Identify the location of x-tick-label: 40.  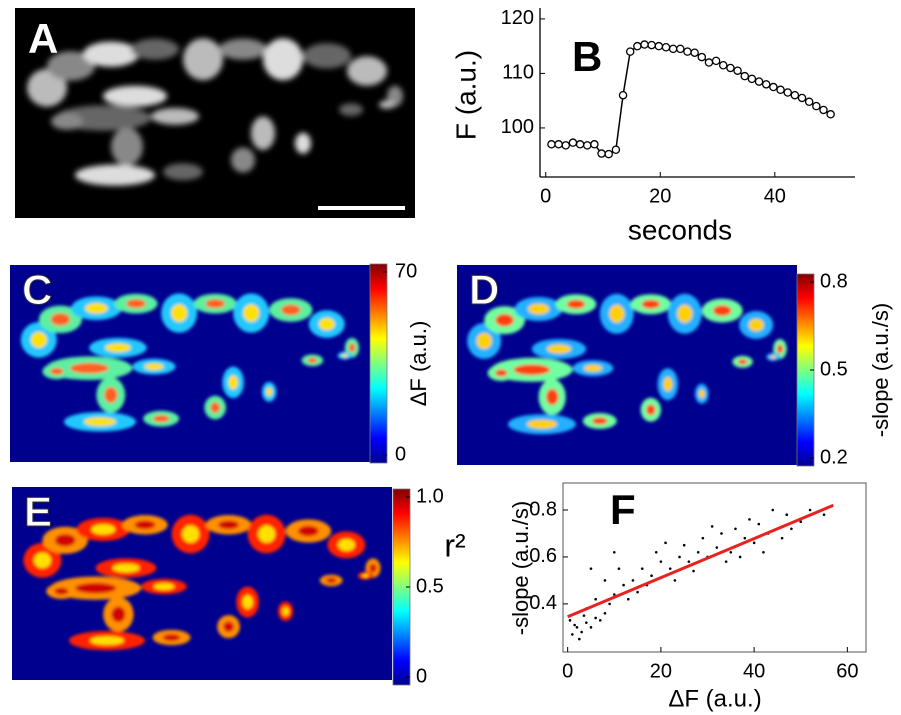
(754, 671).